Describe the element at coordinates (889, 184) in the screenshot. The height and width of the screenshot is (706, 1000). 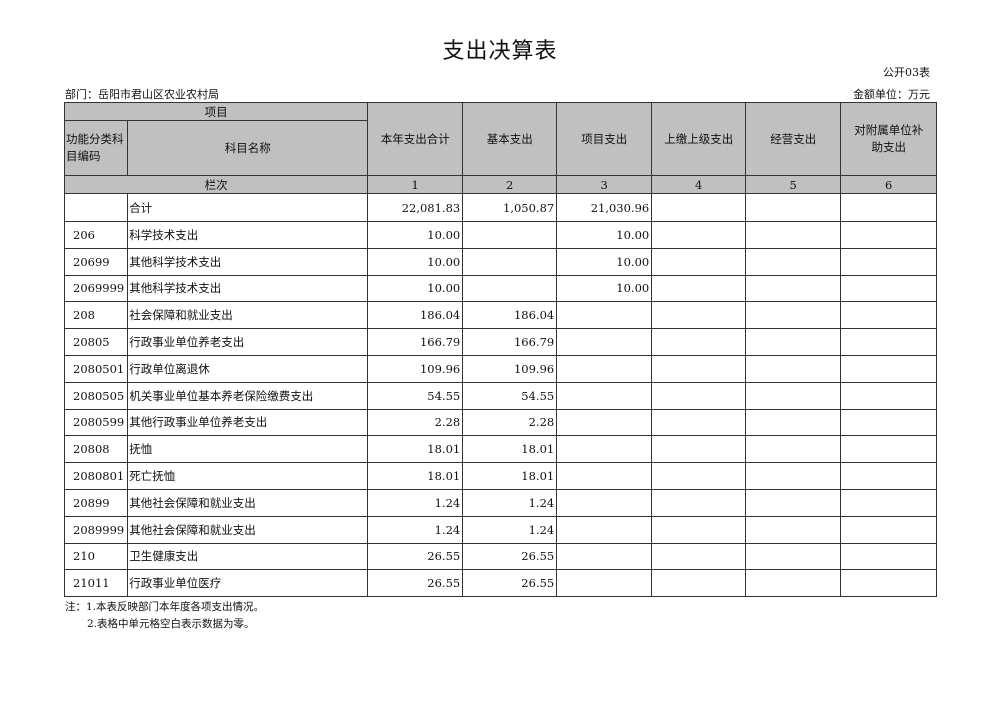
I see `column-number: 6` at that location.